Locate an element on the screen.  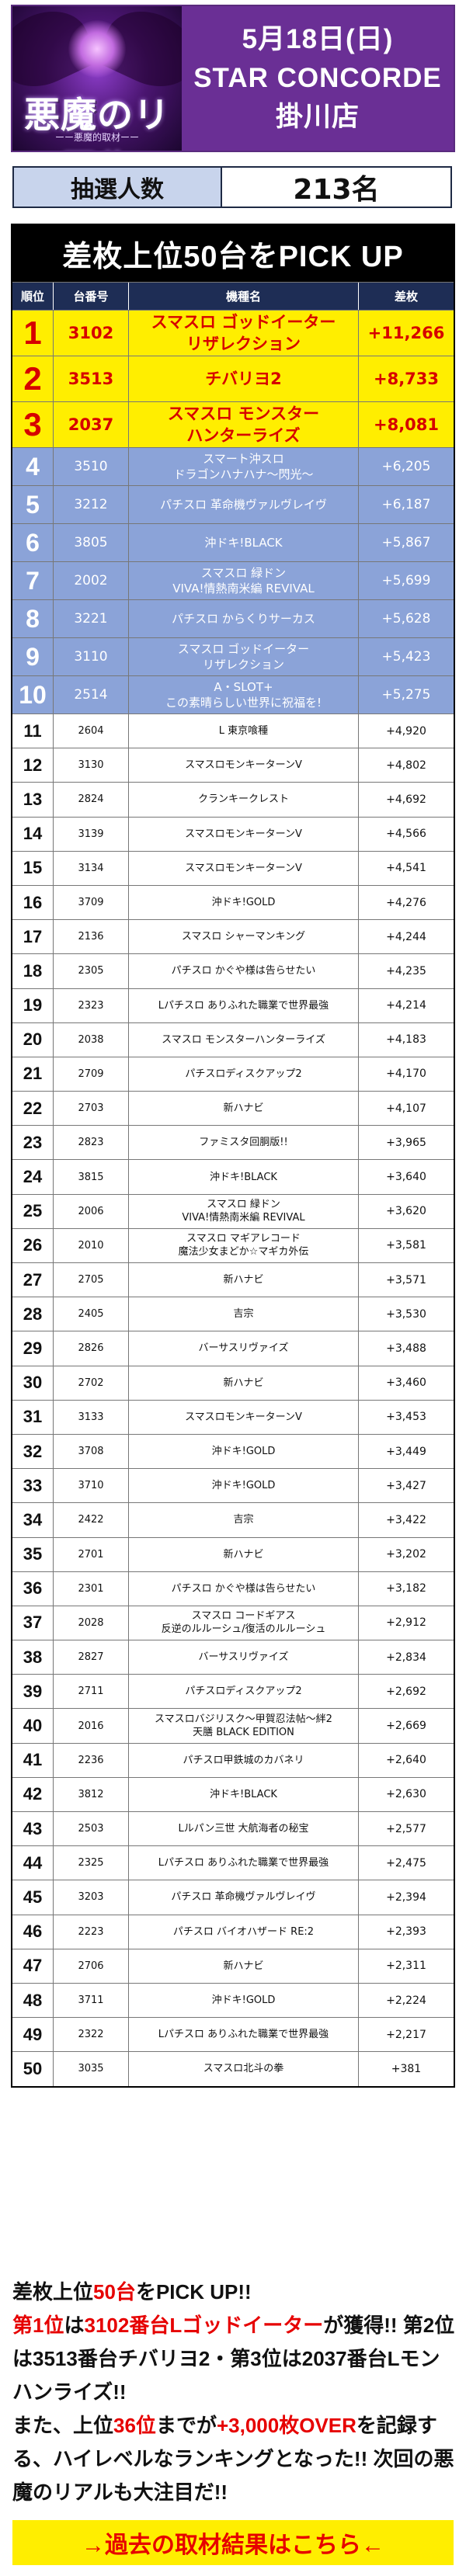
rank-cell: 3 is located at coordinates (32, 424).